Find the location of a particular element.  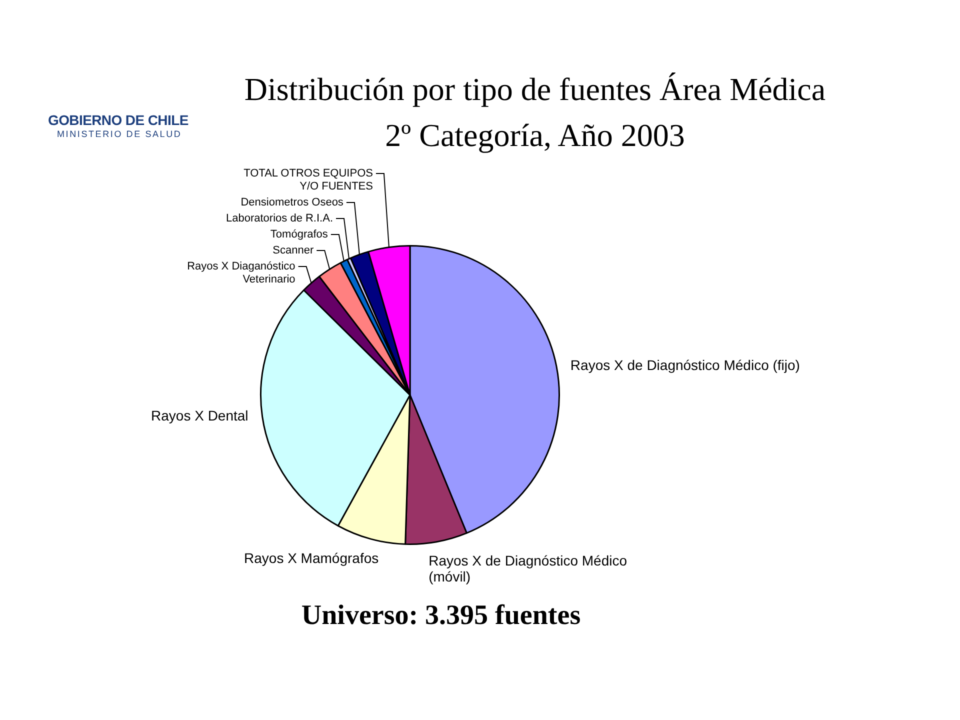

text: GOBIERNO DE CHILE is located at coordinates (118, 120).